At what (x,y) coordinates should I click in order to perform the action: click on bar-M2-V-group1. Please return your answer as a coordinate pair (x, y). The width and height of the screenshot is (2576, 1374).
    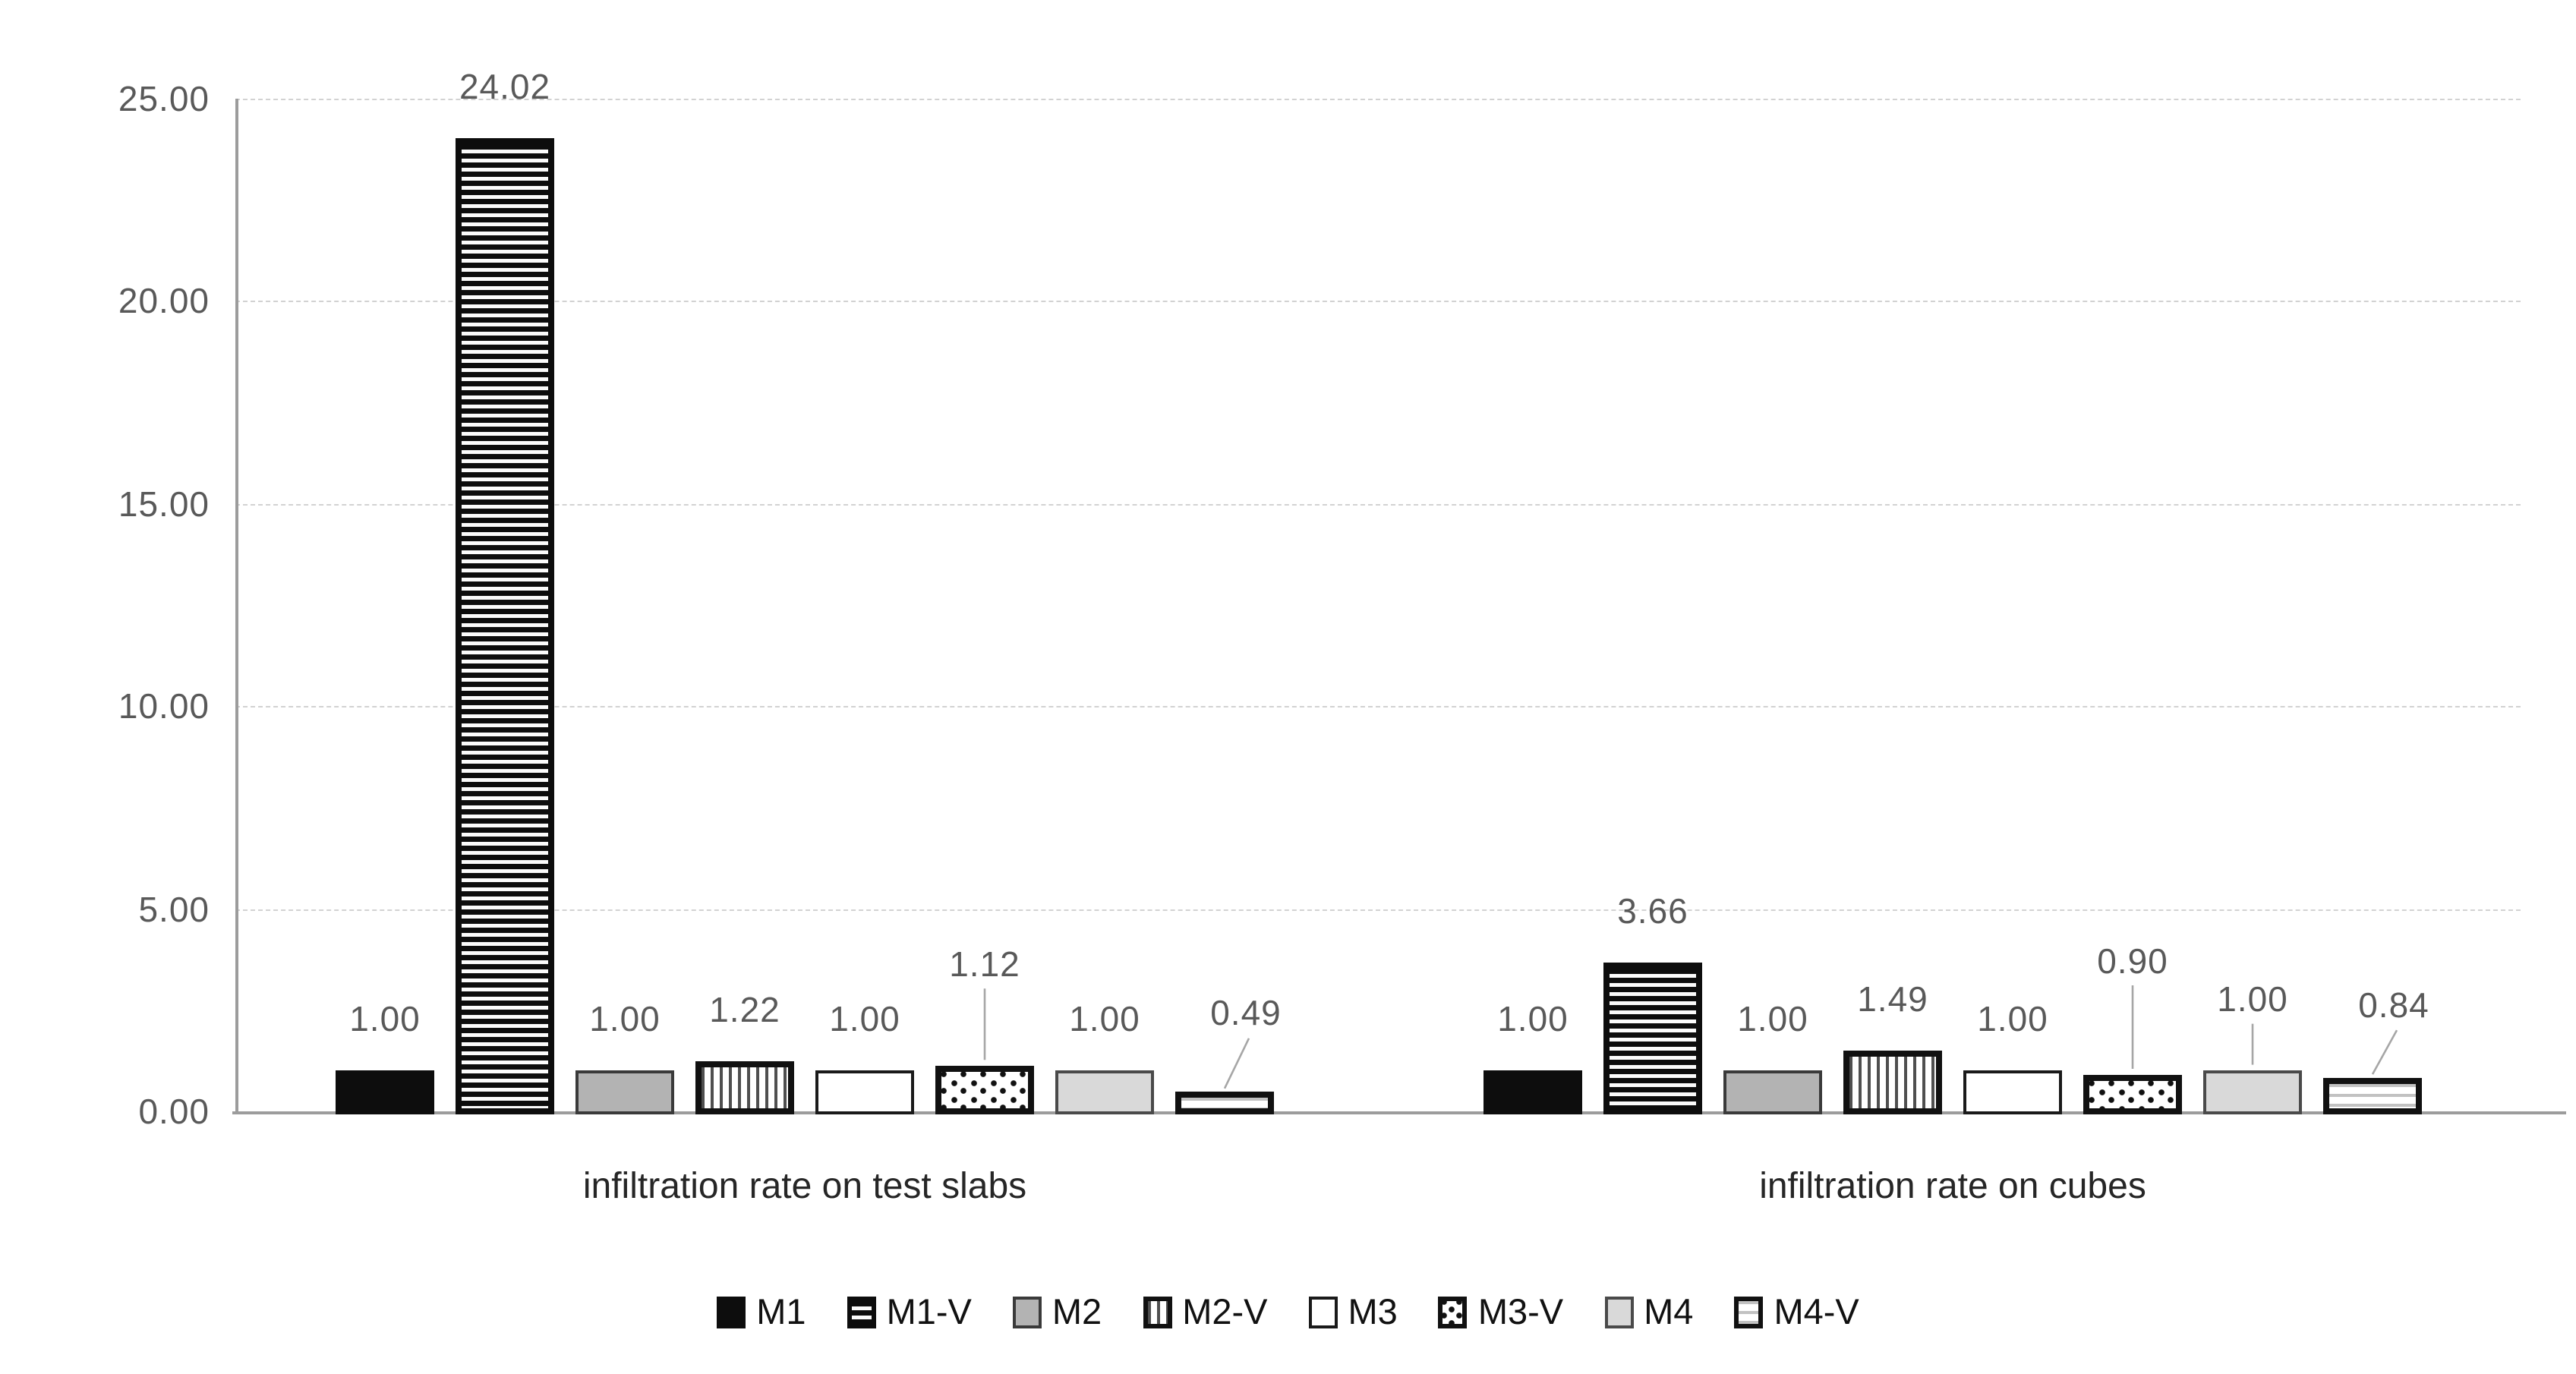
    Looking at the image, I should click on (744, 1087).